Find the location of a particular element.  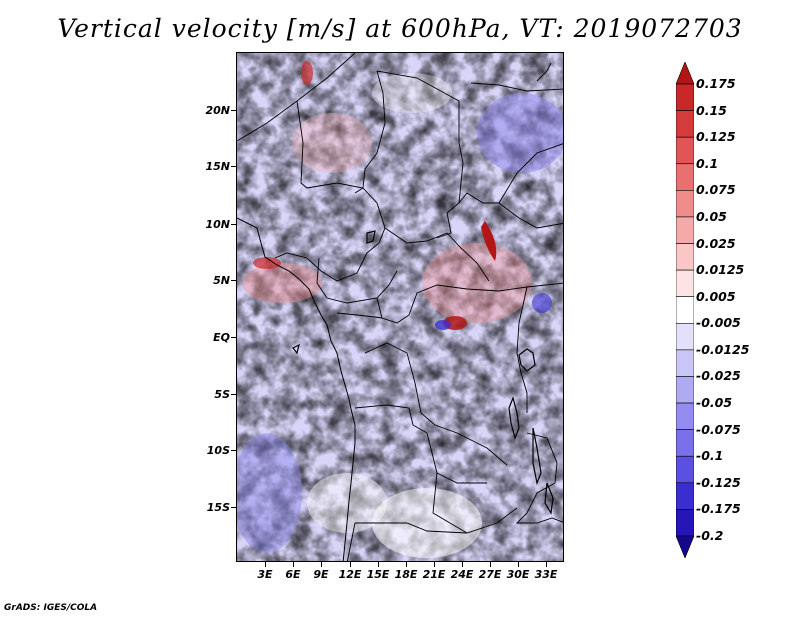

x-axis-label-15e: 15E is located at coordinates (378, 574).